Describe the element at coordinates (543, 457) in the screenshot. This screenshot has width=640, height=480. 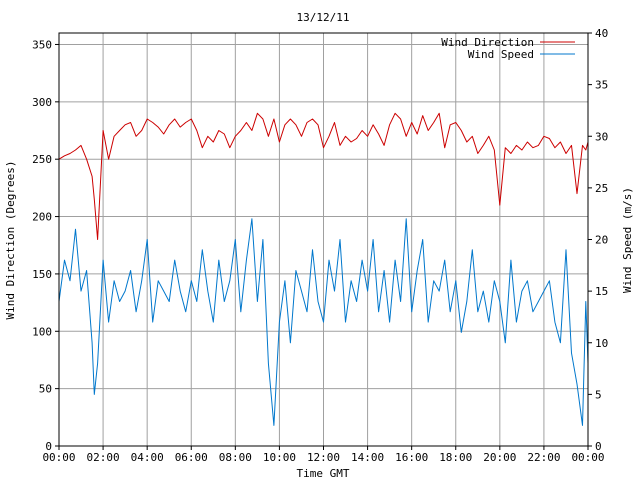
I see `x-tick-label: 22:00` at that location.